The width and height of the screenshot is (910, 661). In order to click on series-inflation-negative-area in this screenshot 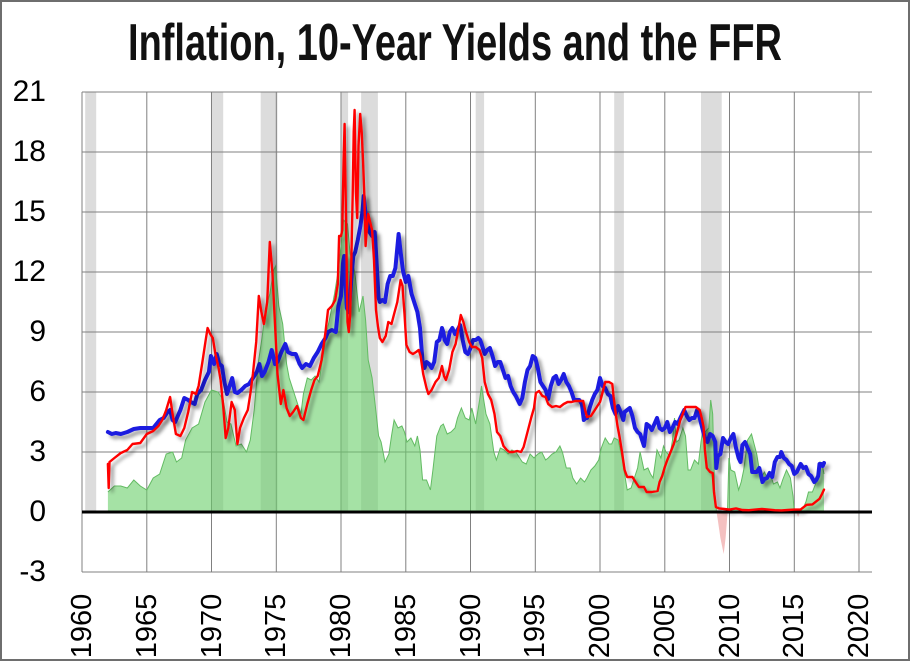, I will do `click(465, 533)`.